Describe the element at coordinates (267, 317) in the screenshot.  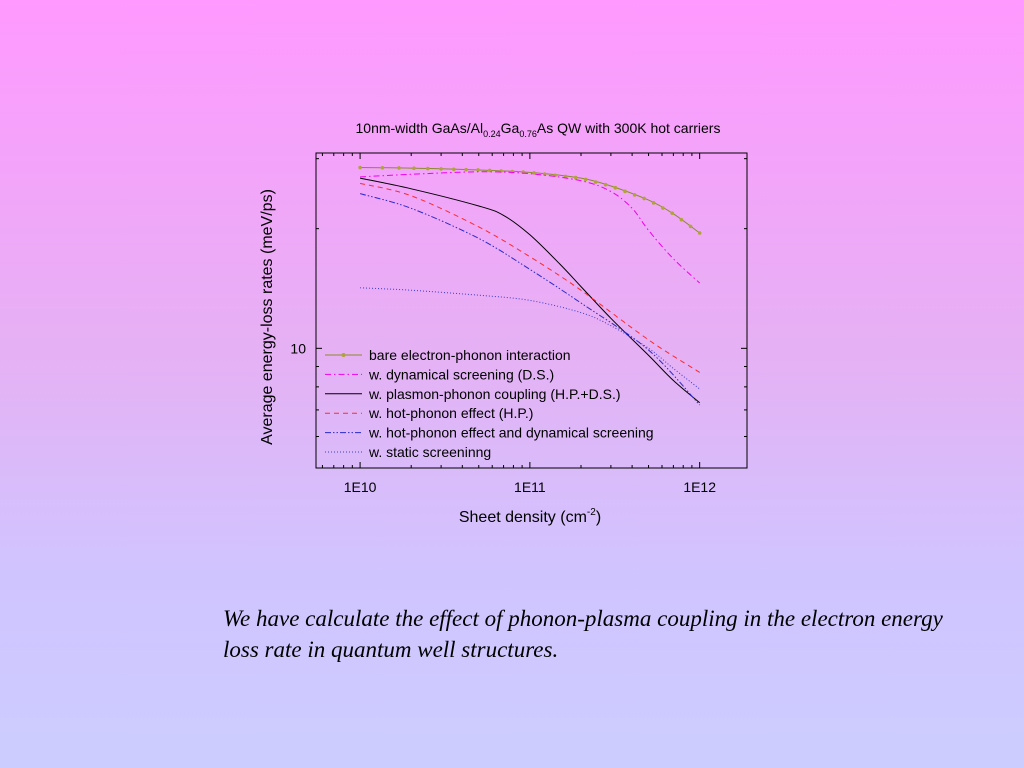
I see `y-axis-label: Average energy-loss rates (meV/ps)` at that location.